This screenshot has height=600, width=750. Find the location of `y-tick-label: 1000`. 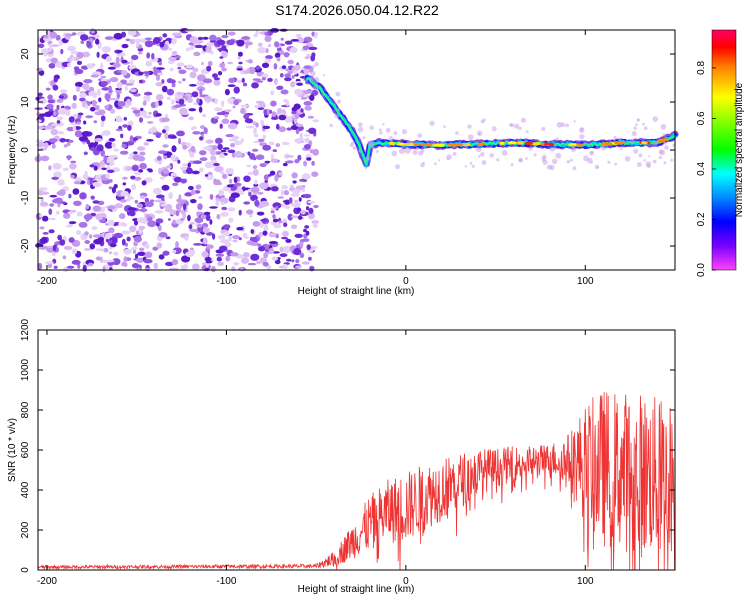

y-tick-label: 1000 is located at coordinates (25, 369).